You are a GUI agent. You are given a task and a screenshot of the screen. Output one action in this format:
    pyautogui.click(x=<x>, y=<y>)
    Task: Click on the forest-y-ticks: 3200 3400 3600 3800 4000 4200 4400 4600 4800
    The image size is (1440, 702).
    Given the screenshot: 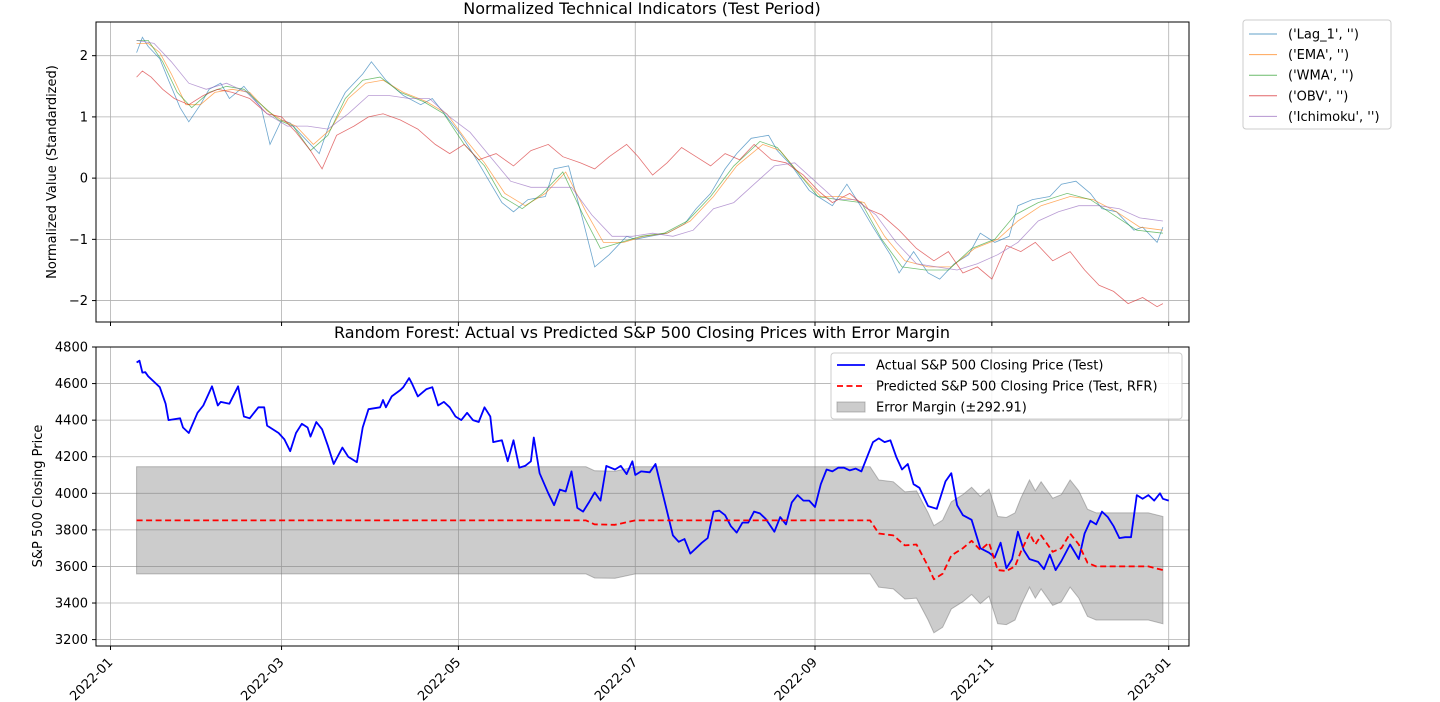 What is the action you would take?
    pyautogui.click(x=75, y=494)
    